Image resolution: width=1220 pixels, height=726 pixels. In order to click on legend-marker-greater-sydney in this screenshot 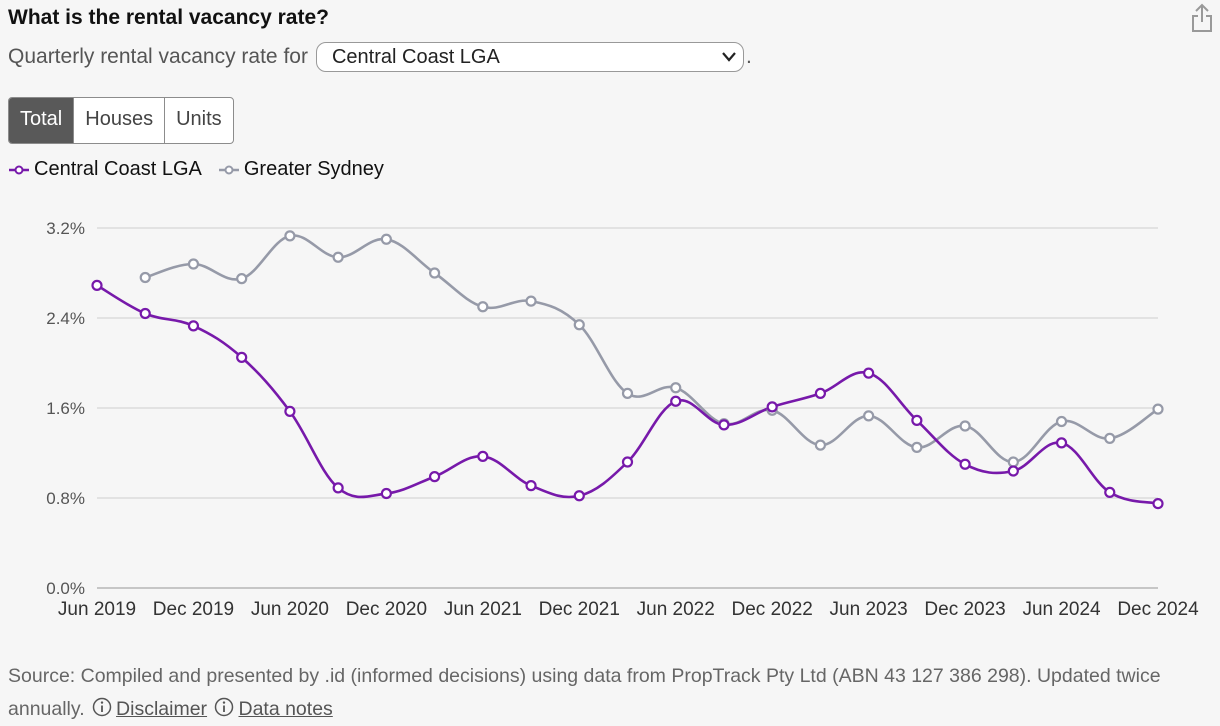, I will do `click(228, 169)`.